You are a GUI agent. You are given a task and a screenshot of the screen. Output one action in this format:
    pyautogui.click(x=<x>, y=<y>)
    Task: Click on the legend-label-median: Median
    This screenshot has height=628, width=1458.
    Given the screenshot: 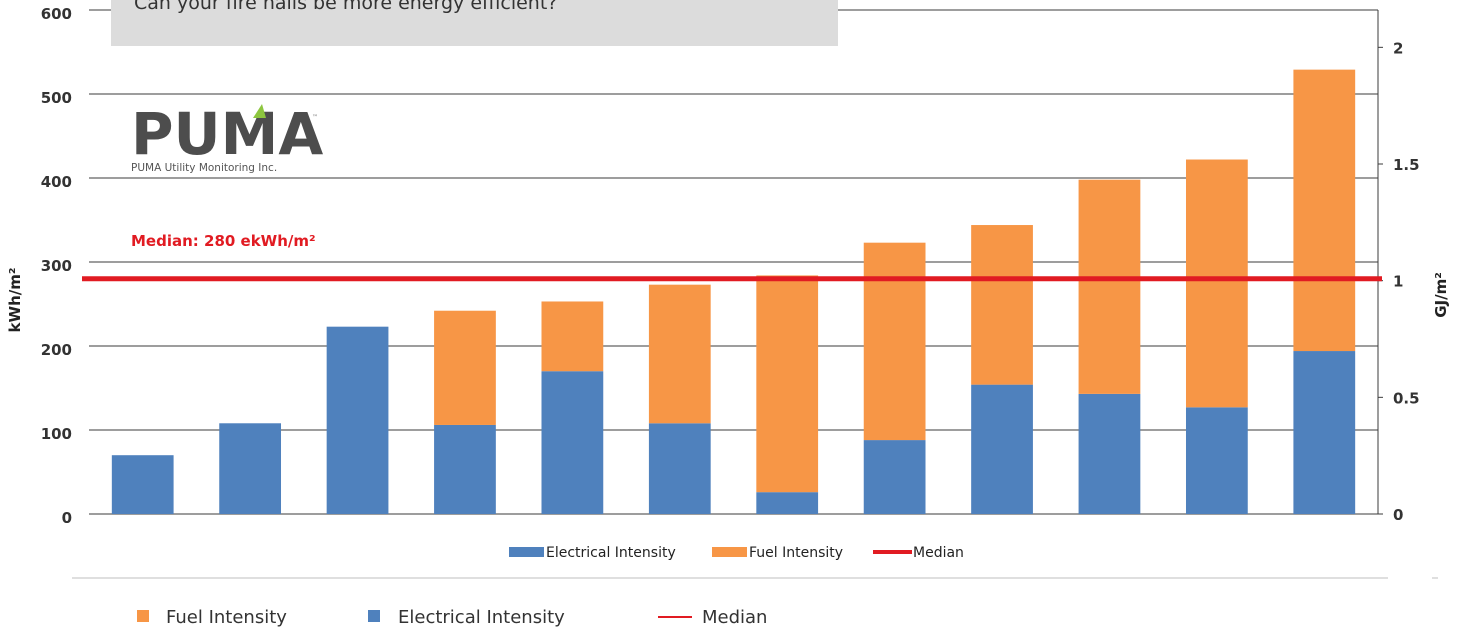 What is the action you would take?
    pyautogui.click(x=938, y=553)
    